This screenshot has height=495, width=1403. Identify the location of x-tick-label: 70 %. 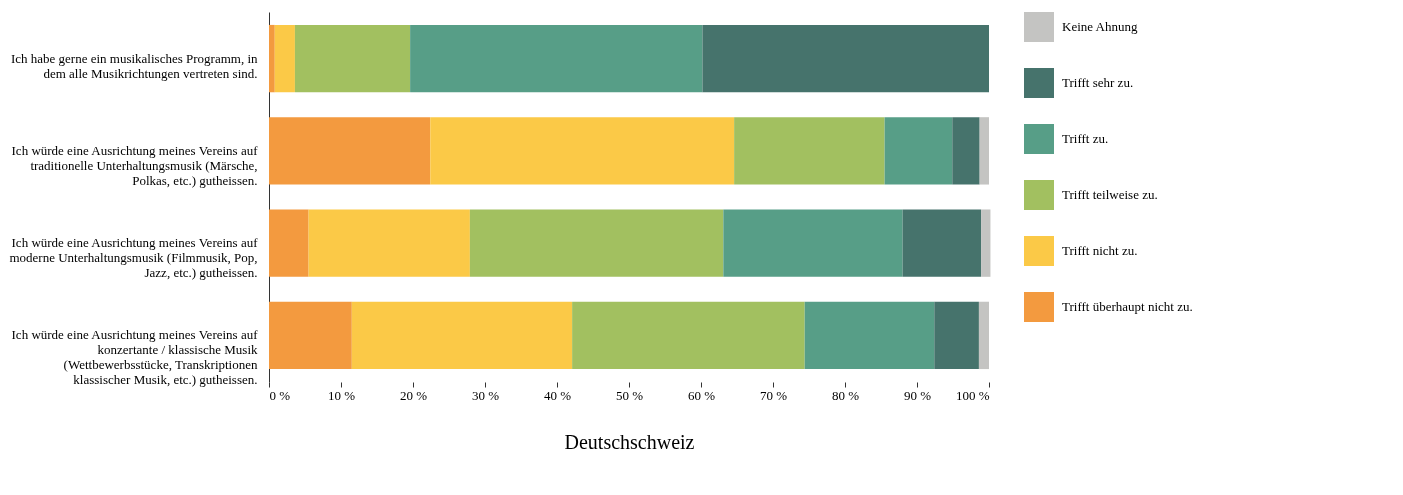
(773, 395).